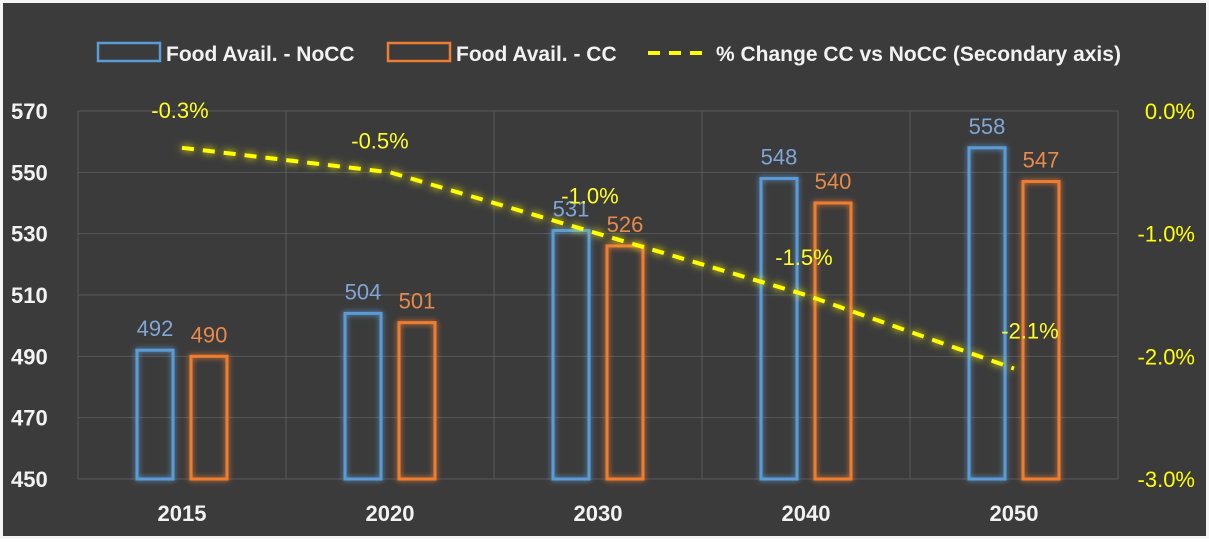 The width and height of the screenshot is (1209, 542). What do you see at coordinates (589, 196) in the screenshot?
I see `line-value-label: -1.0%` at bounding box center [589, 196].